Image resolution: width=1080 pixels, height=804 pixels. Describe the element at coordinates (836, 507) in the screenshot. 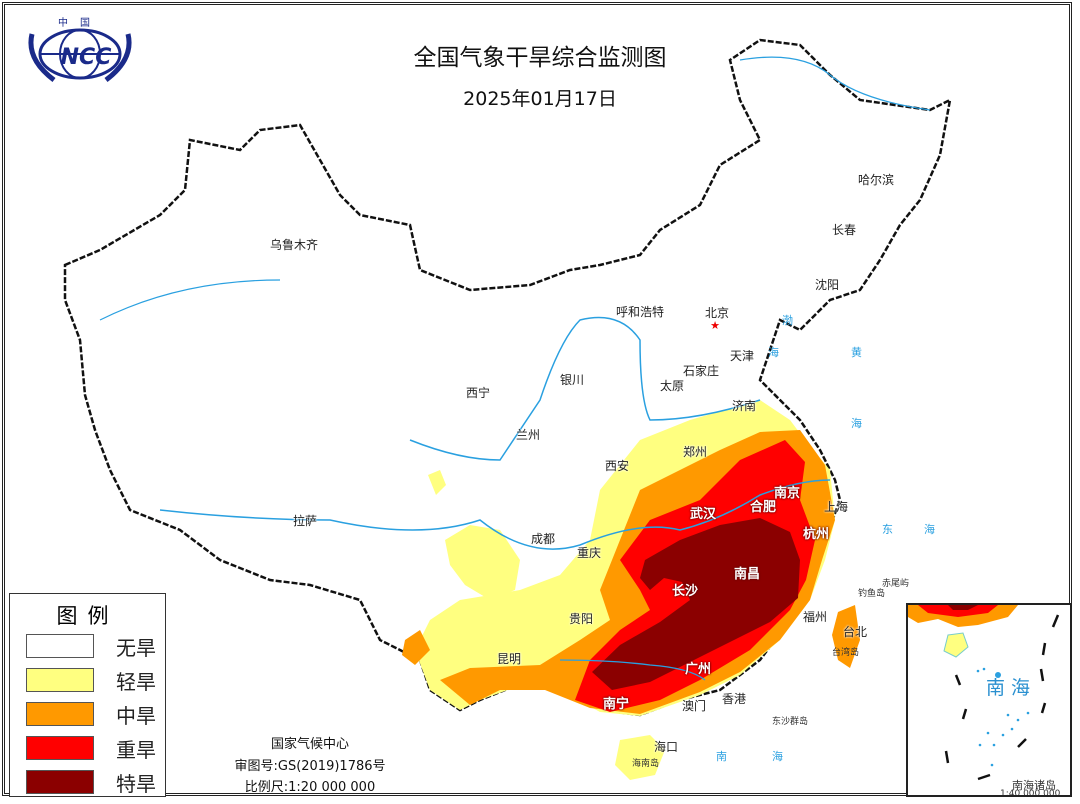

I see `city-label: 上海` at that location.